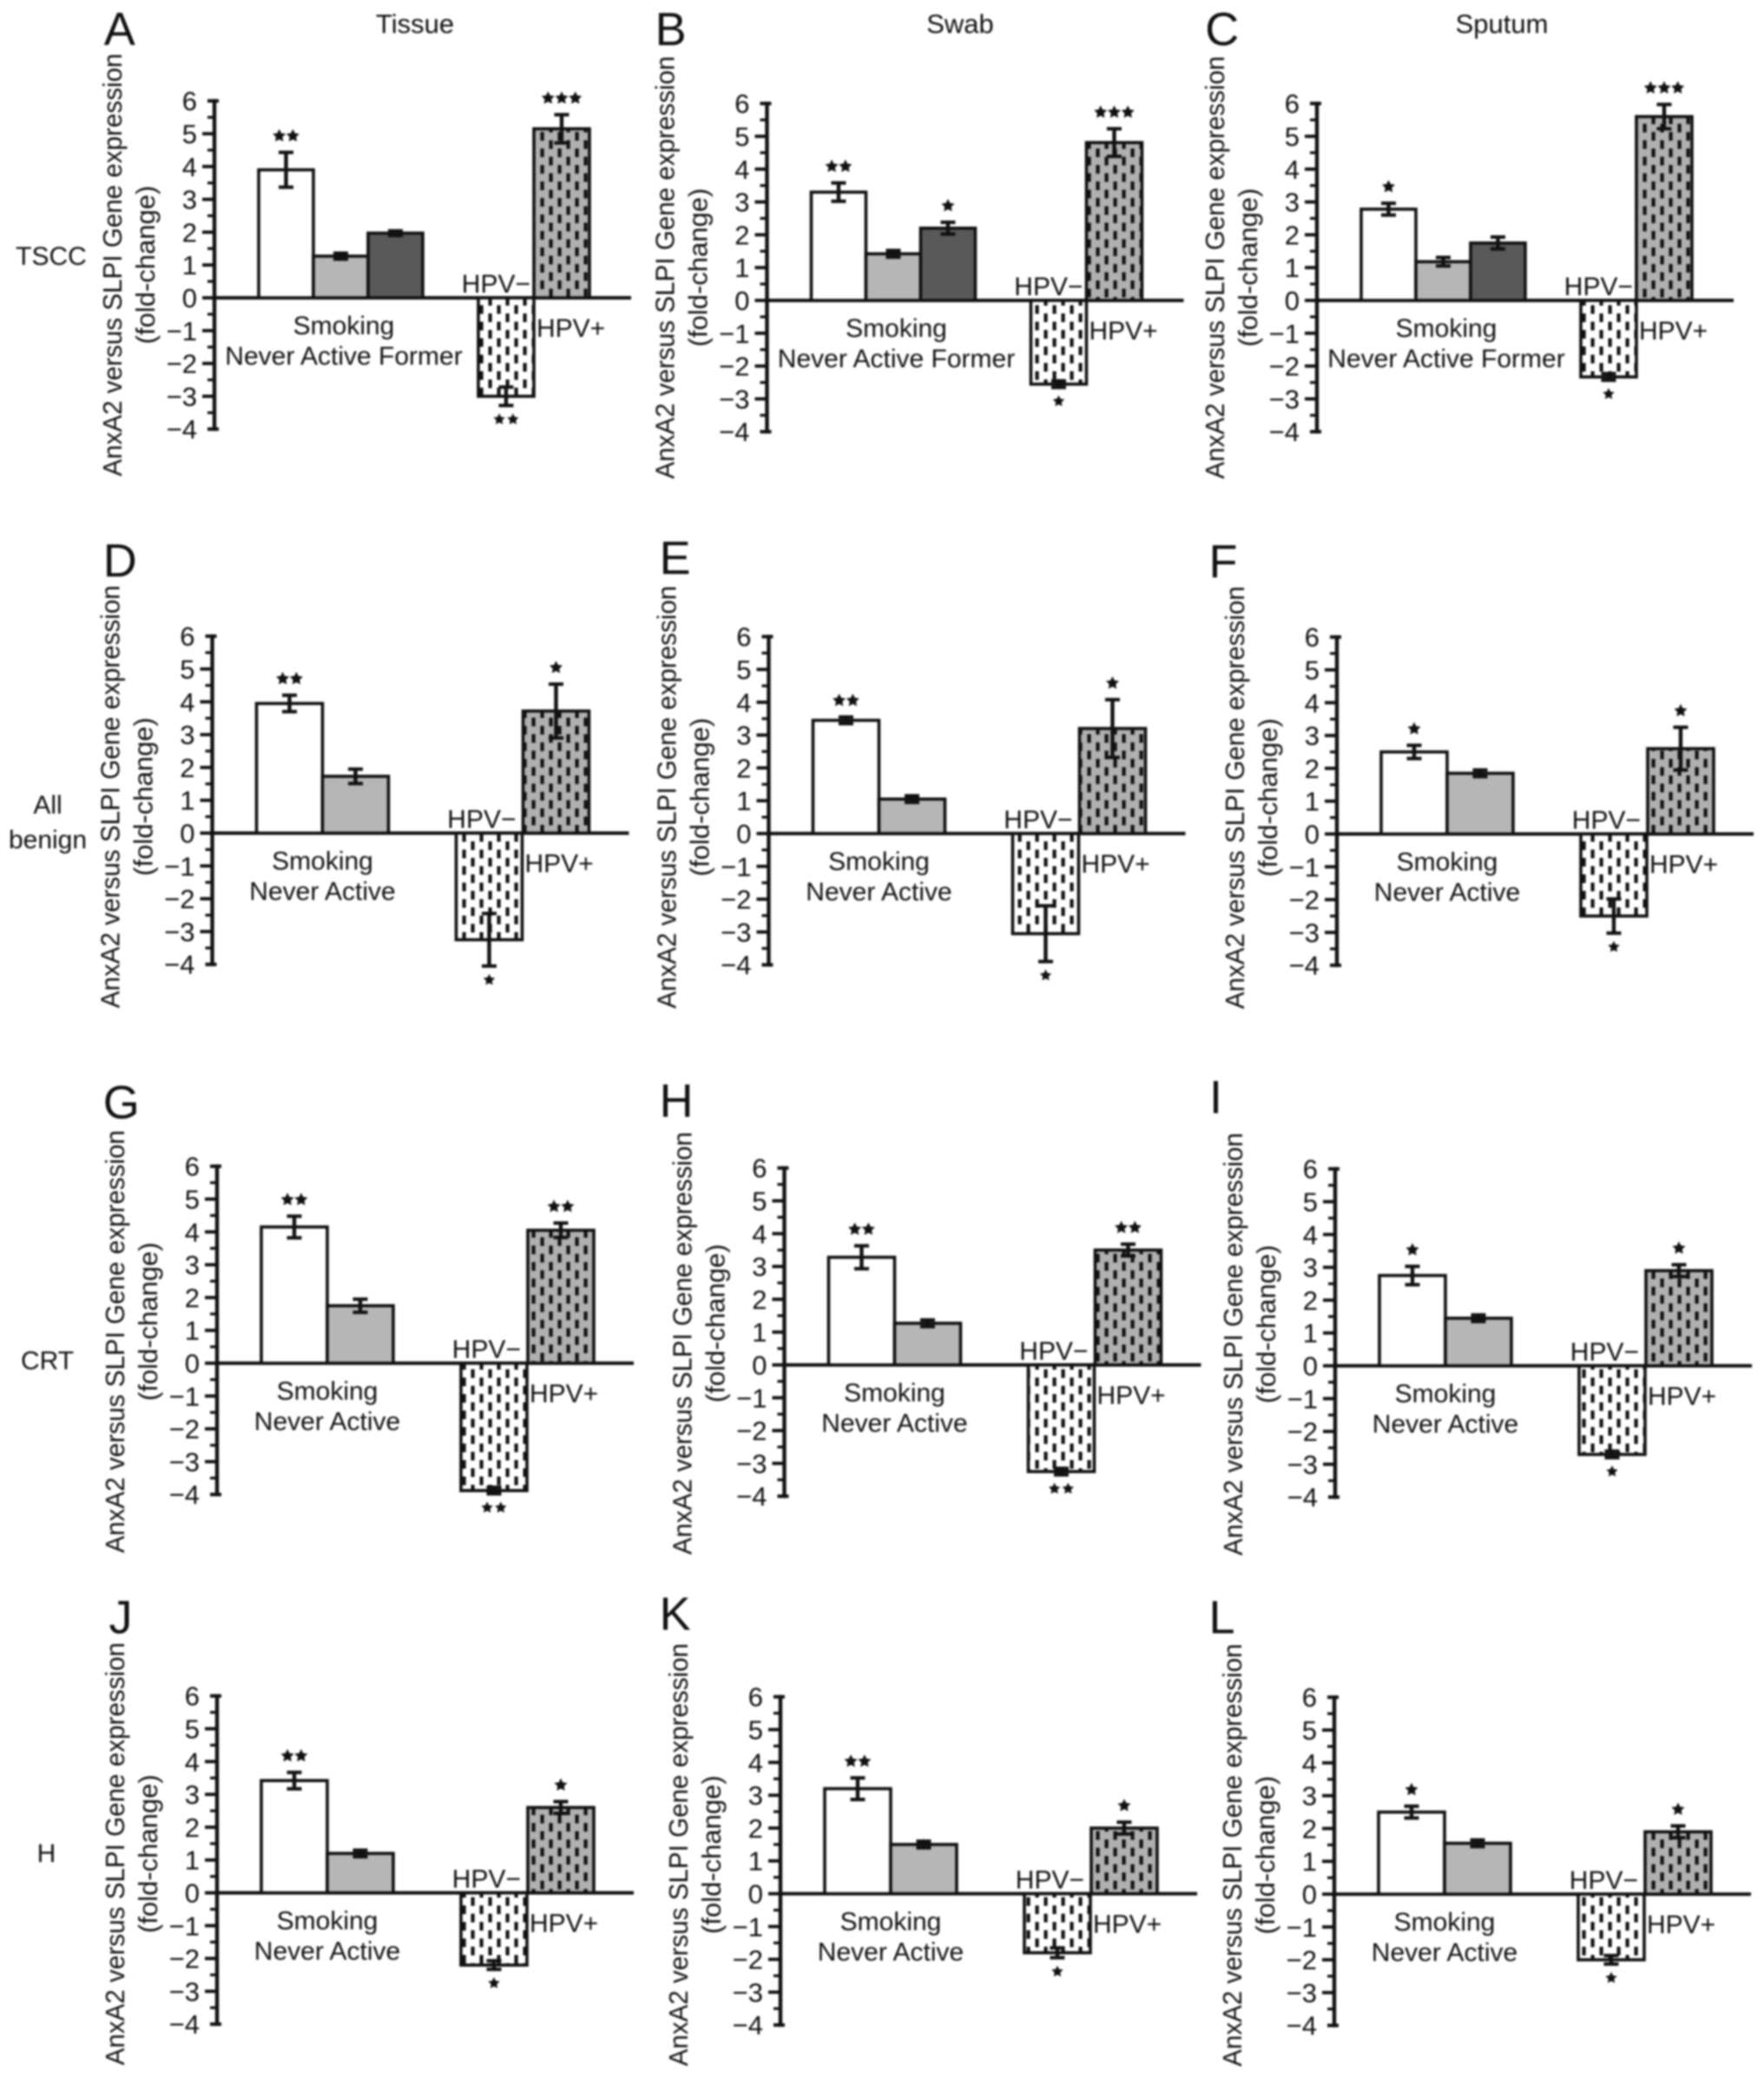 Image resolution: width=1764 pixels, height=2083 pixels. I want to click on svg-text: Tissue, so click(415, 24).